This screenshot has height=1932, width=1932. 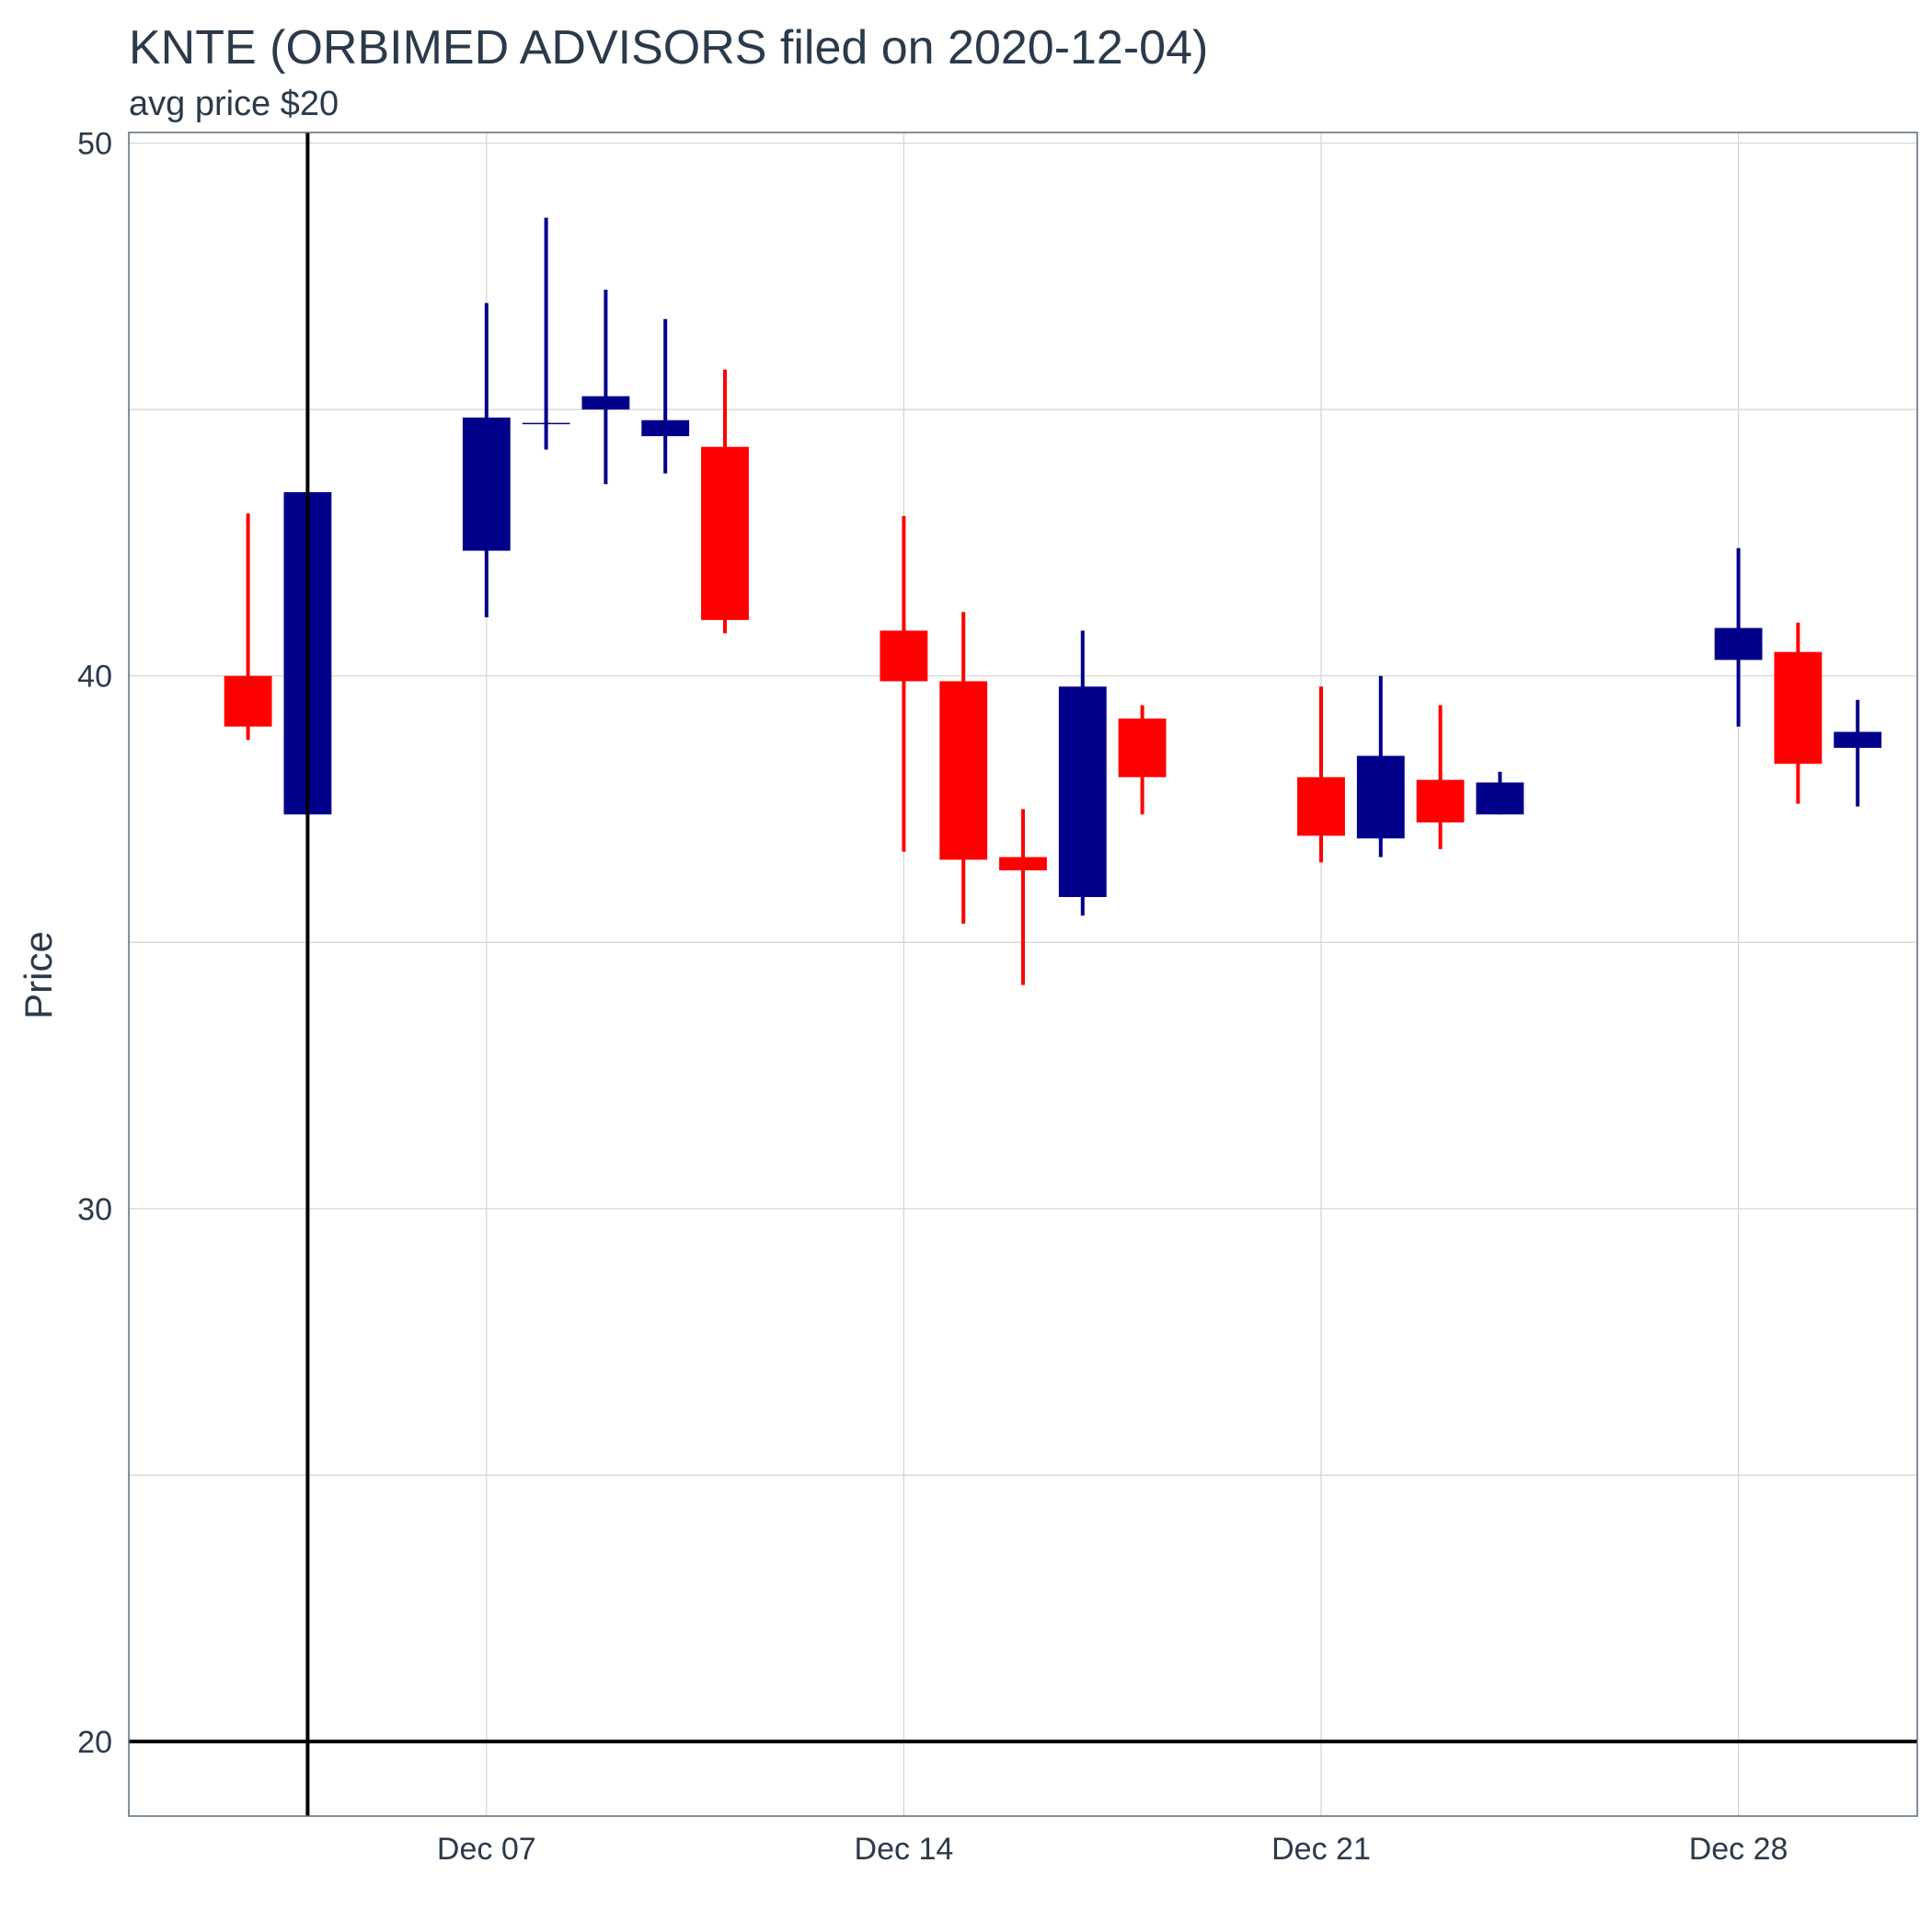 What do you see at coordinates (94, 144) in the screenshot?
I see `y-tick-label: 50` at bounding box center [94, 144].